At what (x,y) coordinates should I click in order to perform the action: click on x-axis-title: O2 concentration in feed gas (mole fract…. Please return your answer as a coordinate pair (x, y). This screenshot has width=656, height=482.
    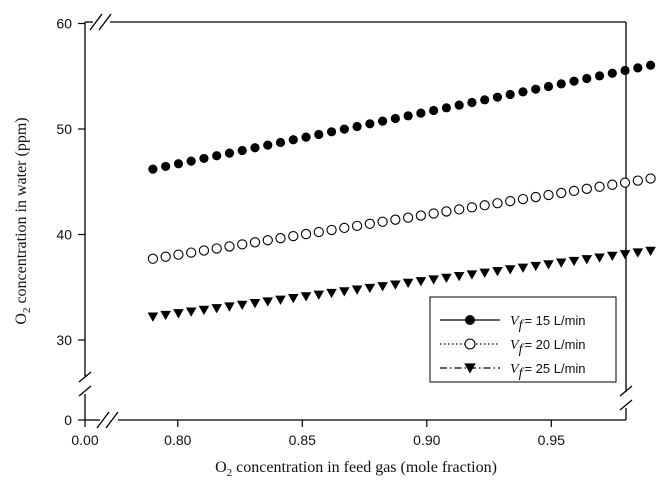
    Looking at the image, I should click on (356, 469).